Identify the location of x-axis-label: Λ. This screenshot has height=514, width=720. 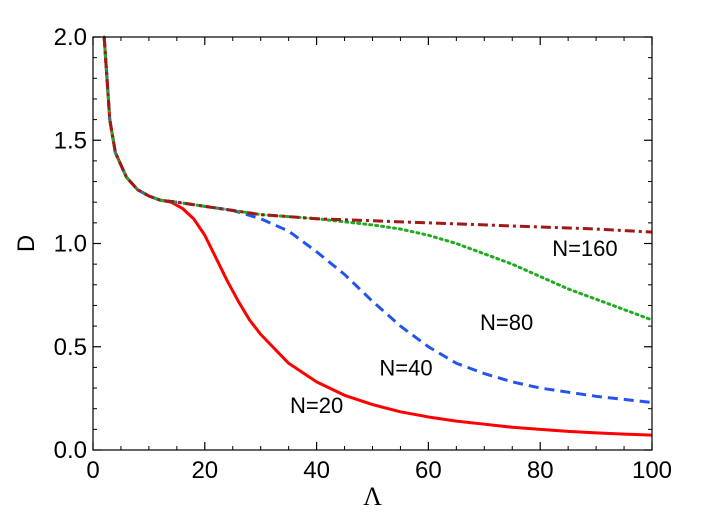
(372, 496).